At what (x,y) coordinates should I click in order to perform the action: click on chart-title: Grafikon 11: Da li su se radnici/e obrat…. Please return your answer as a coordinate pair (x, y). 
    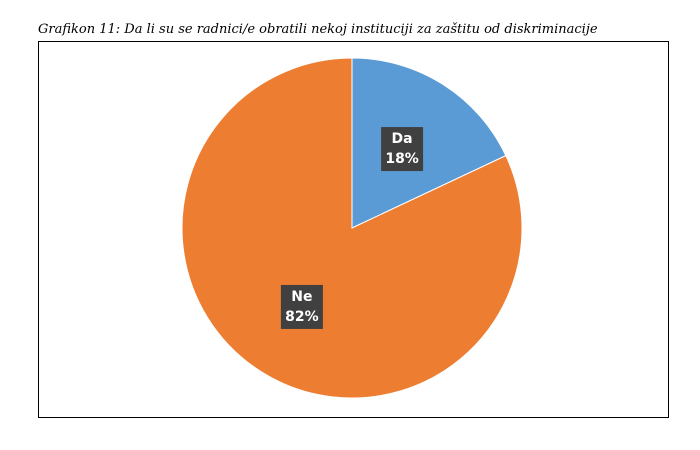
    Looking at the image, I should click on (318, 29).